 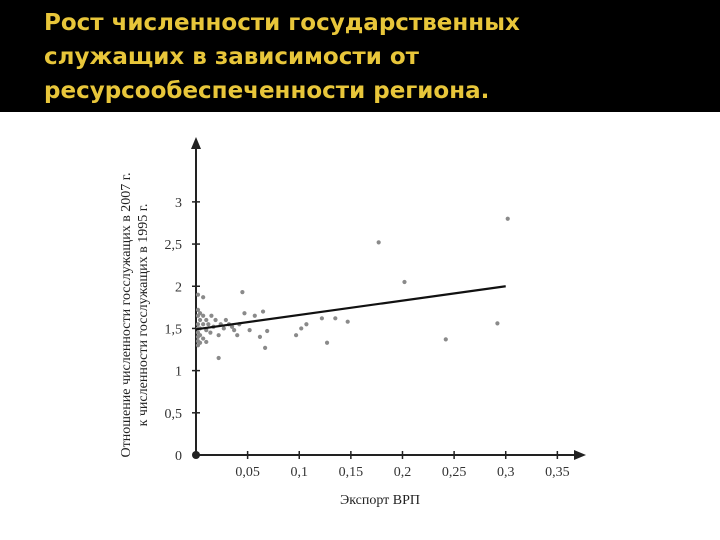 I want to click on x-tick-label: 0,35, so click(x=557, y=472).